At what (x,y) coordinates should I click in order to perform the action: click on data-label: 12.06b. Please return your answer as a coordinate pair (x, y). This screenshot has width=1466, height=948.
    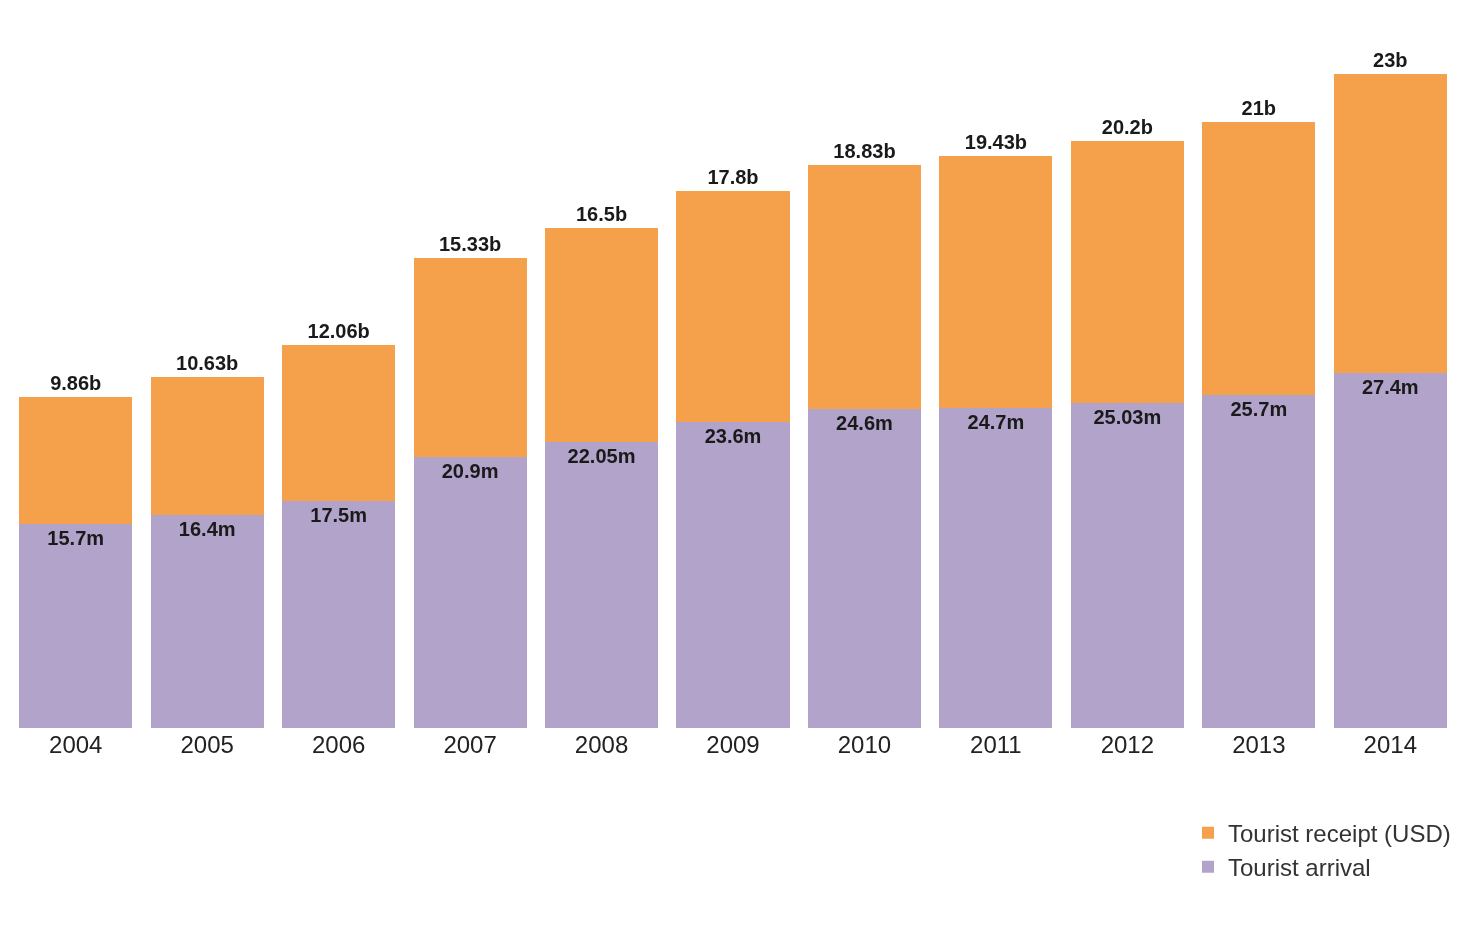
    Looking at the image, I should click on (338, 330).